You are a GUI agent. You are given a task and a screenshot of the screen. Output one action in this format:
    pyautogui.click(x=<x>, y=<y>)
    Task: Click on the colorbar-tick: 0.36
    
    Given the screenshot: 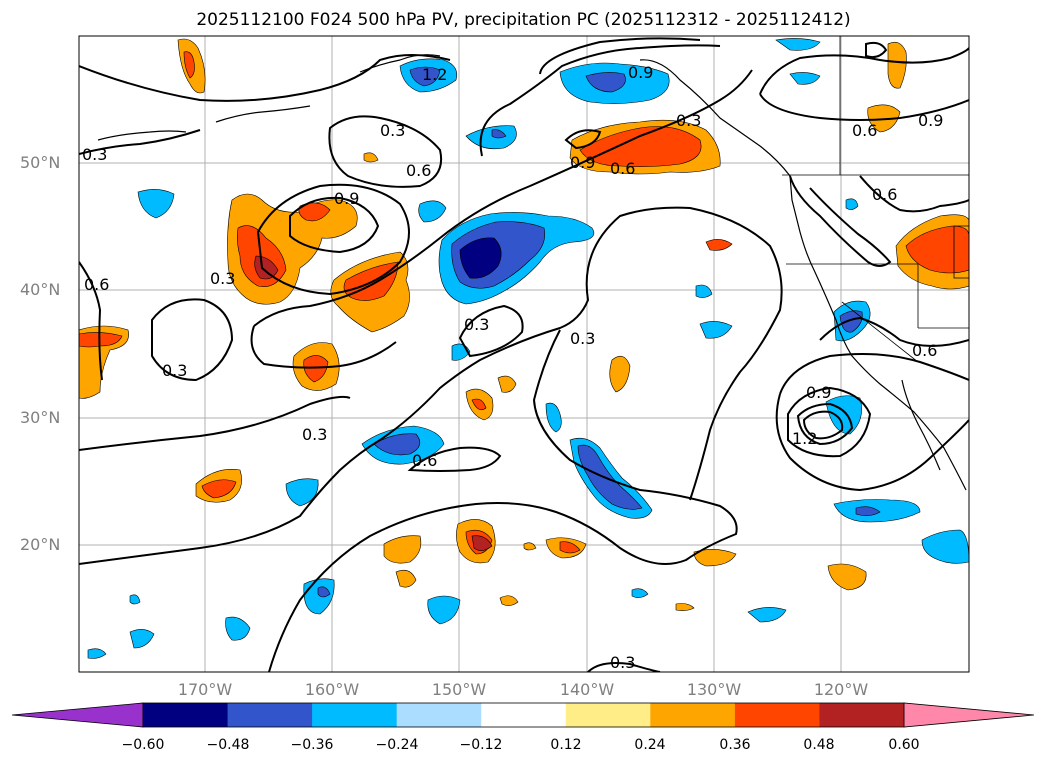 What is the action you would take?
    pyautogui.click(x=735, y=745)
    